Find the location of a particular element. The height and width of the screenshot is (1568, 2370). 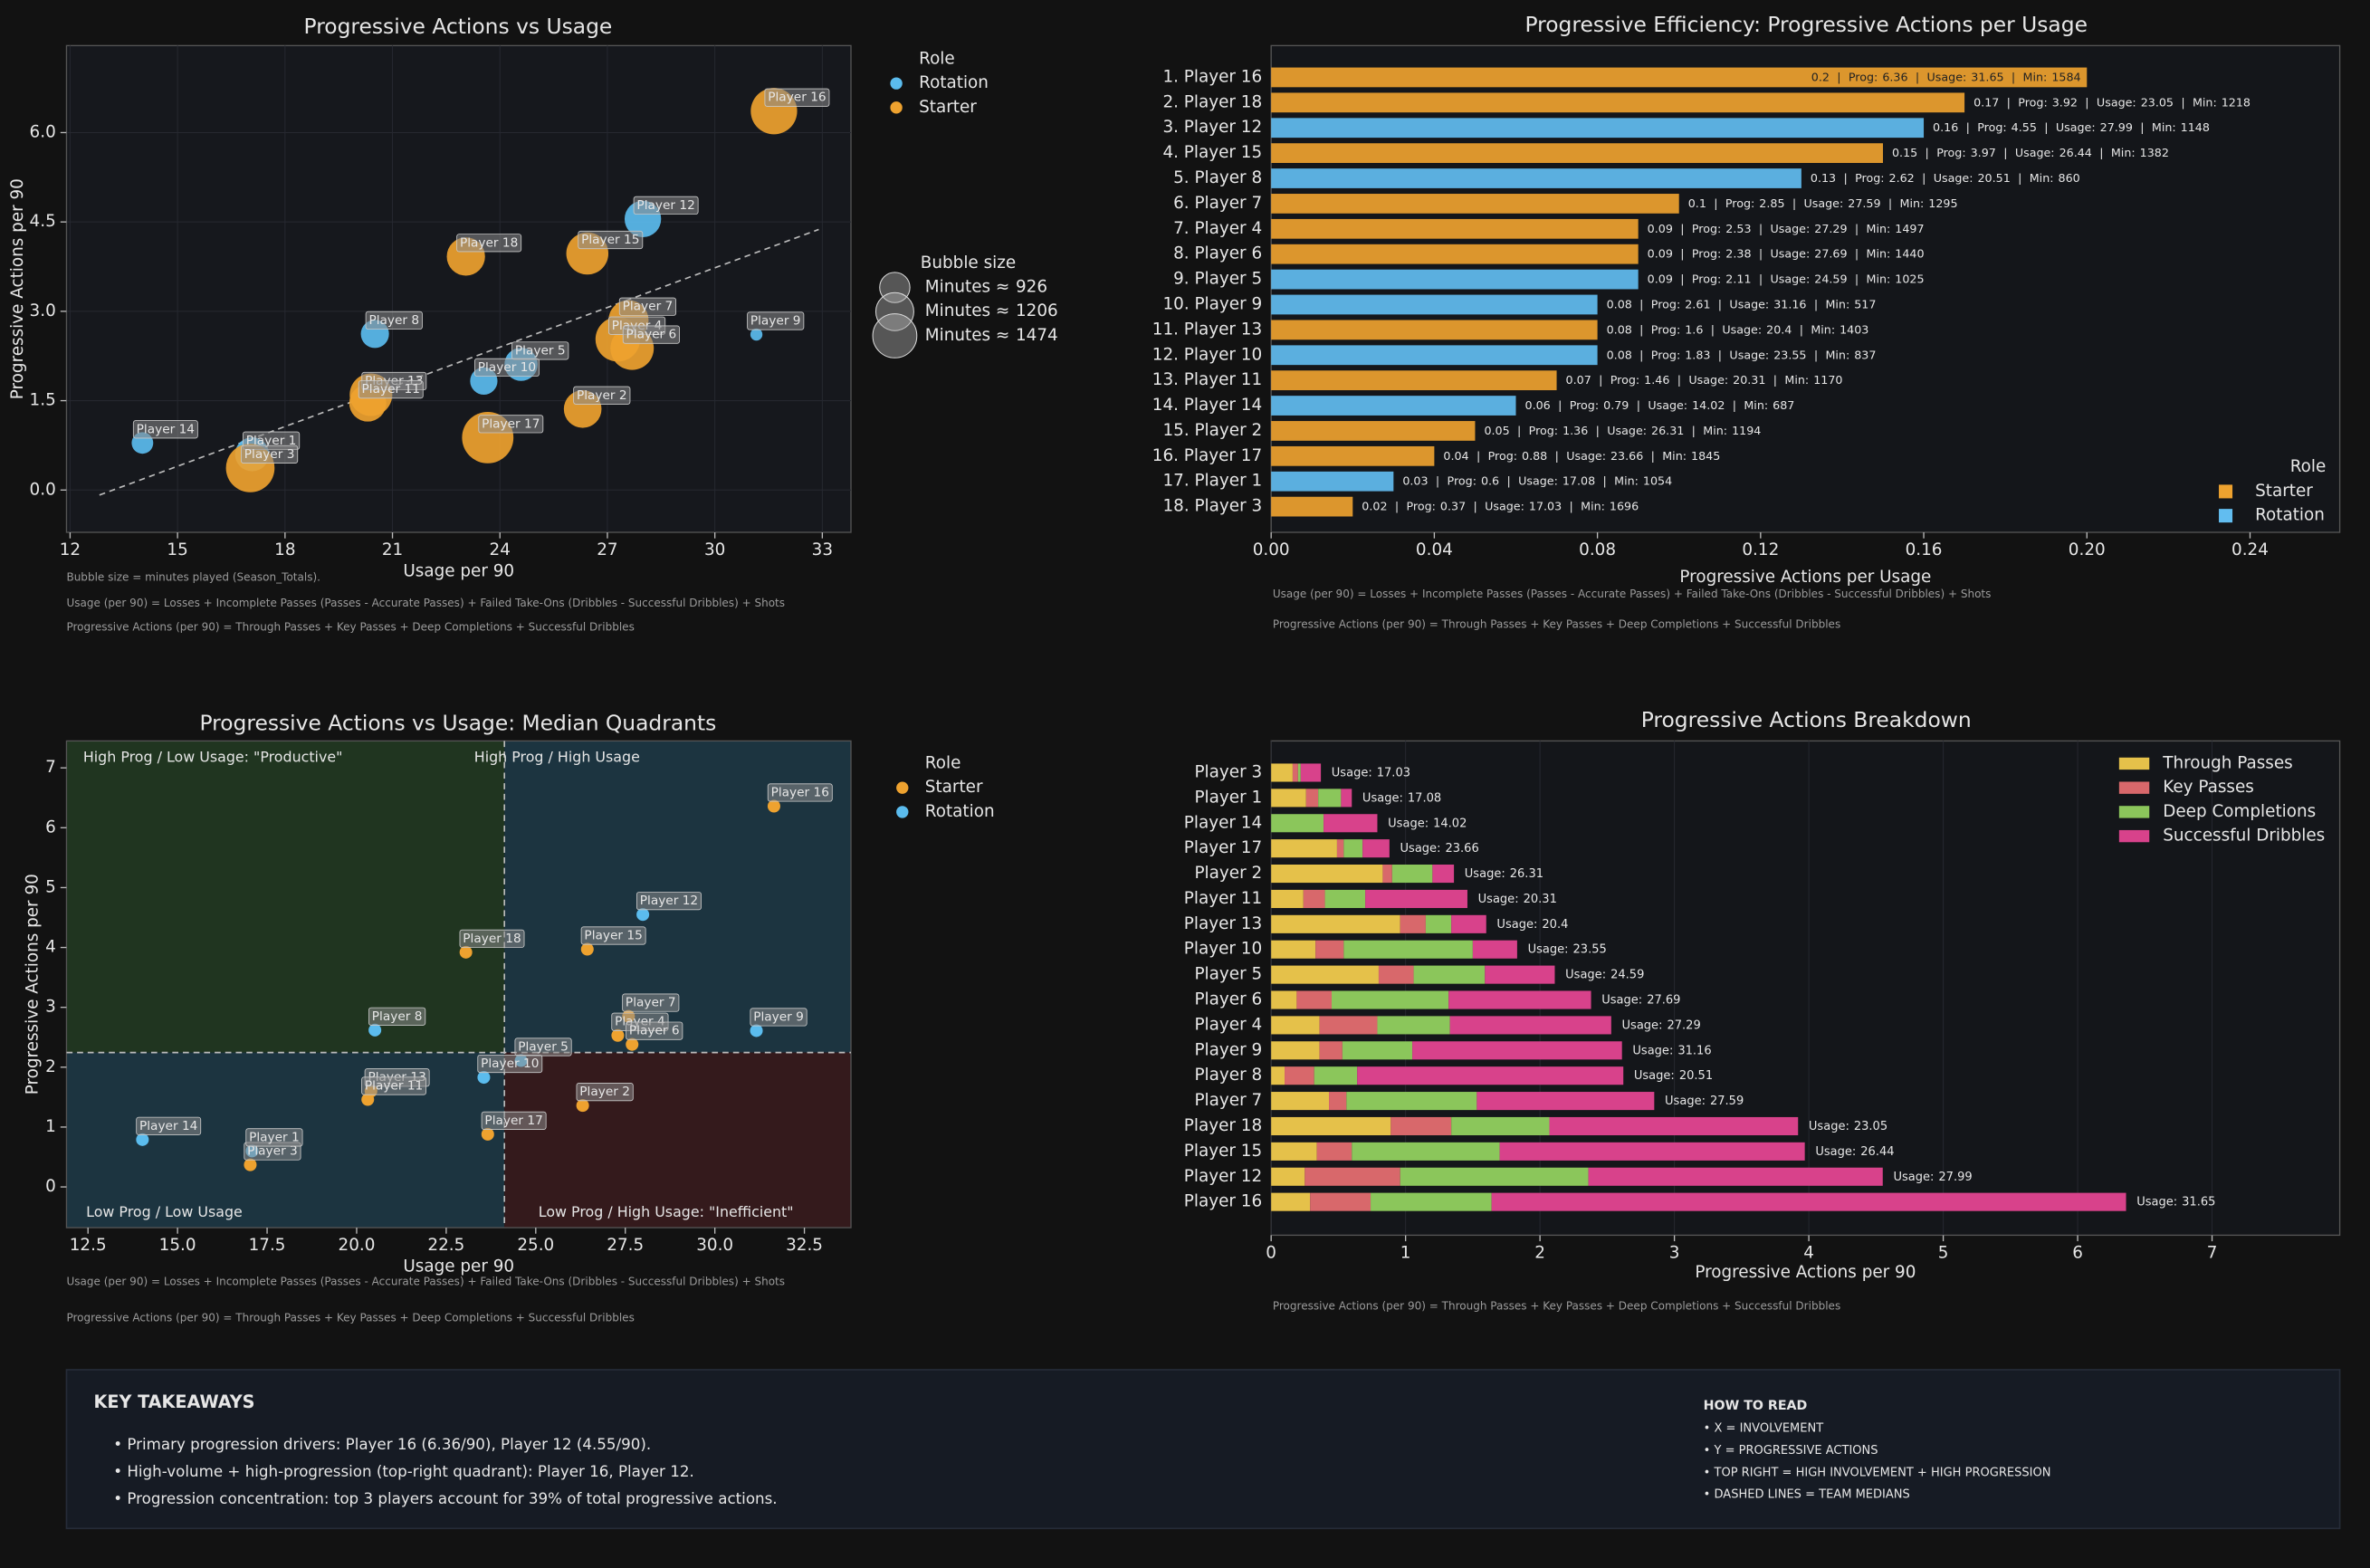

y-tick-label: 6. Player 7 is located at coordinates (1217, 203).